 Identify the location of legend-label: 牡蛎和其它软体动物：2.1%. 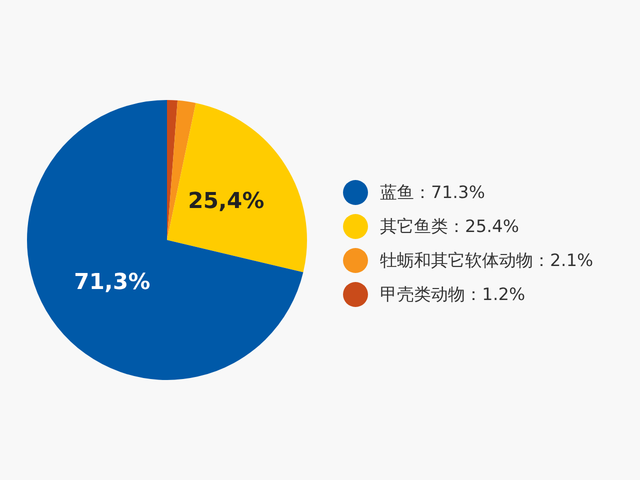
(487, 261).